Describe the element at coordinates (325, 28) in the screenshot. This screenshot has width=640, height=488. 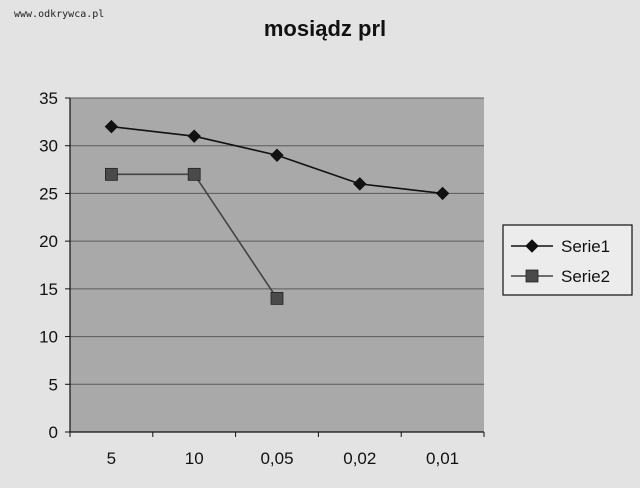
I see `chart-title: mosiądz prl` at that location.